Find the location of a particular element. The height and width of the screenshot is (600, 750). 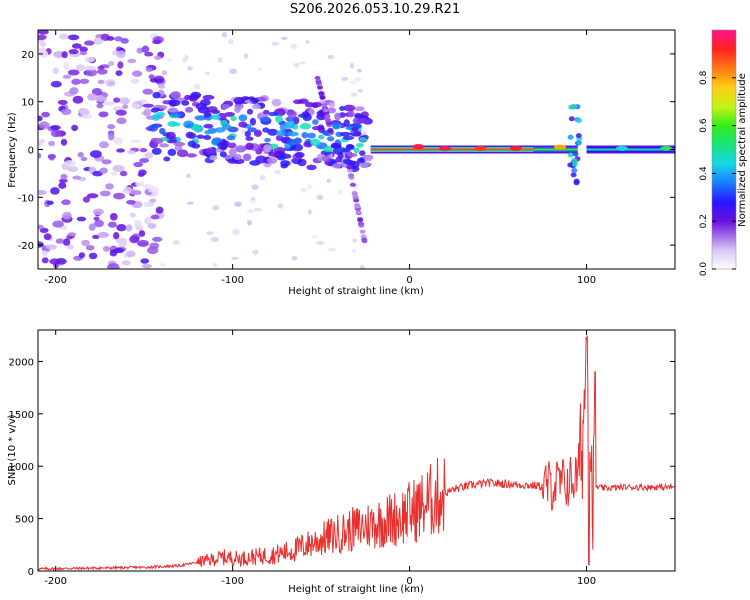

spectrogram-x-tick-label: -200 is located at coordinates (55, 280).